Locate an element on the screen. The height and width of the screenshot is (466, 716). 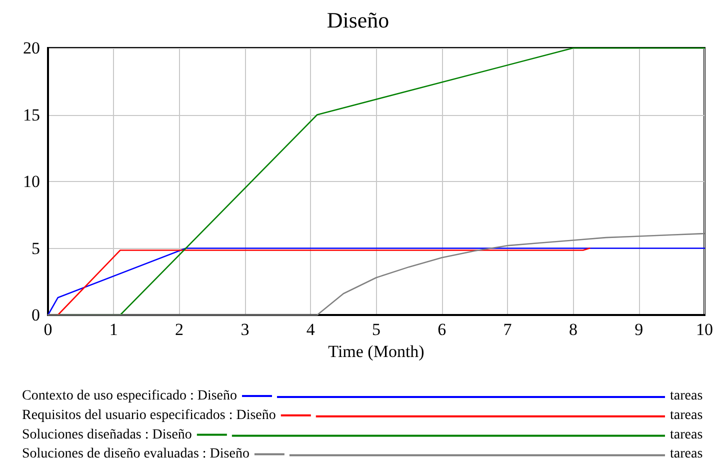
y-tick-label: 5 is located at coordinates (36, 248).